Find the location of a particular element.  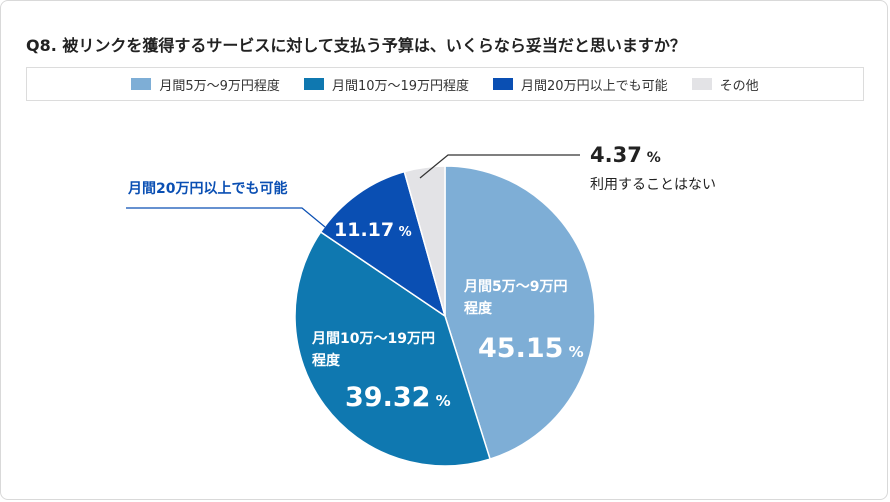

legend-item: 月間5万〜9万円程度 is located at coordinates (205, 84).